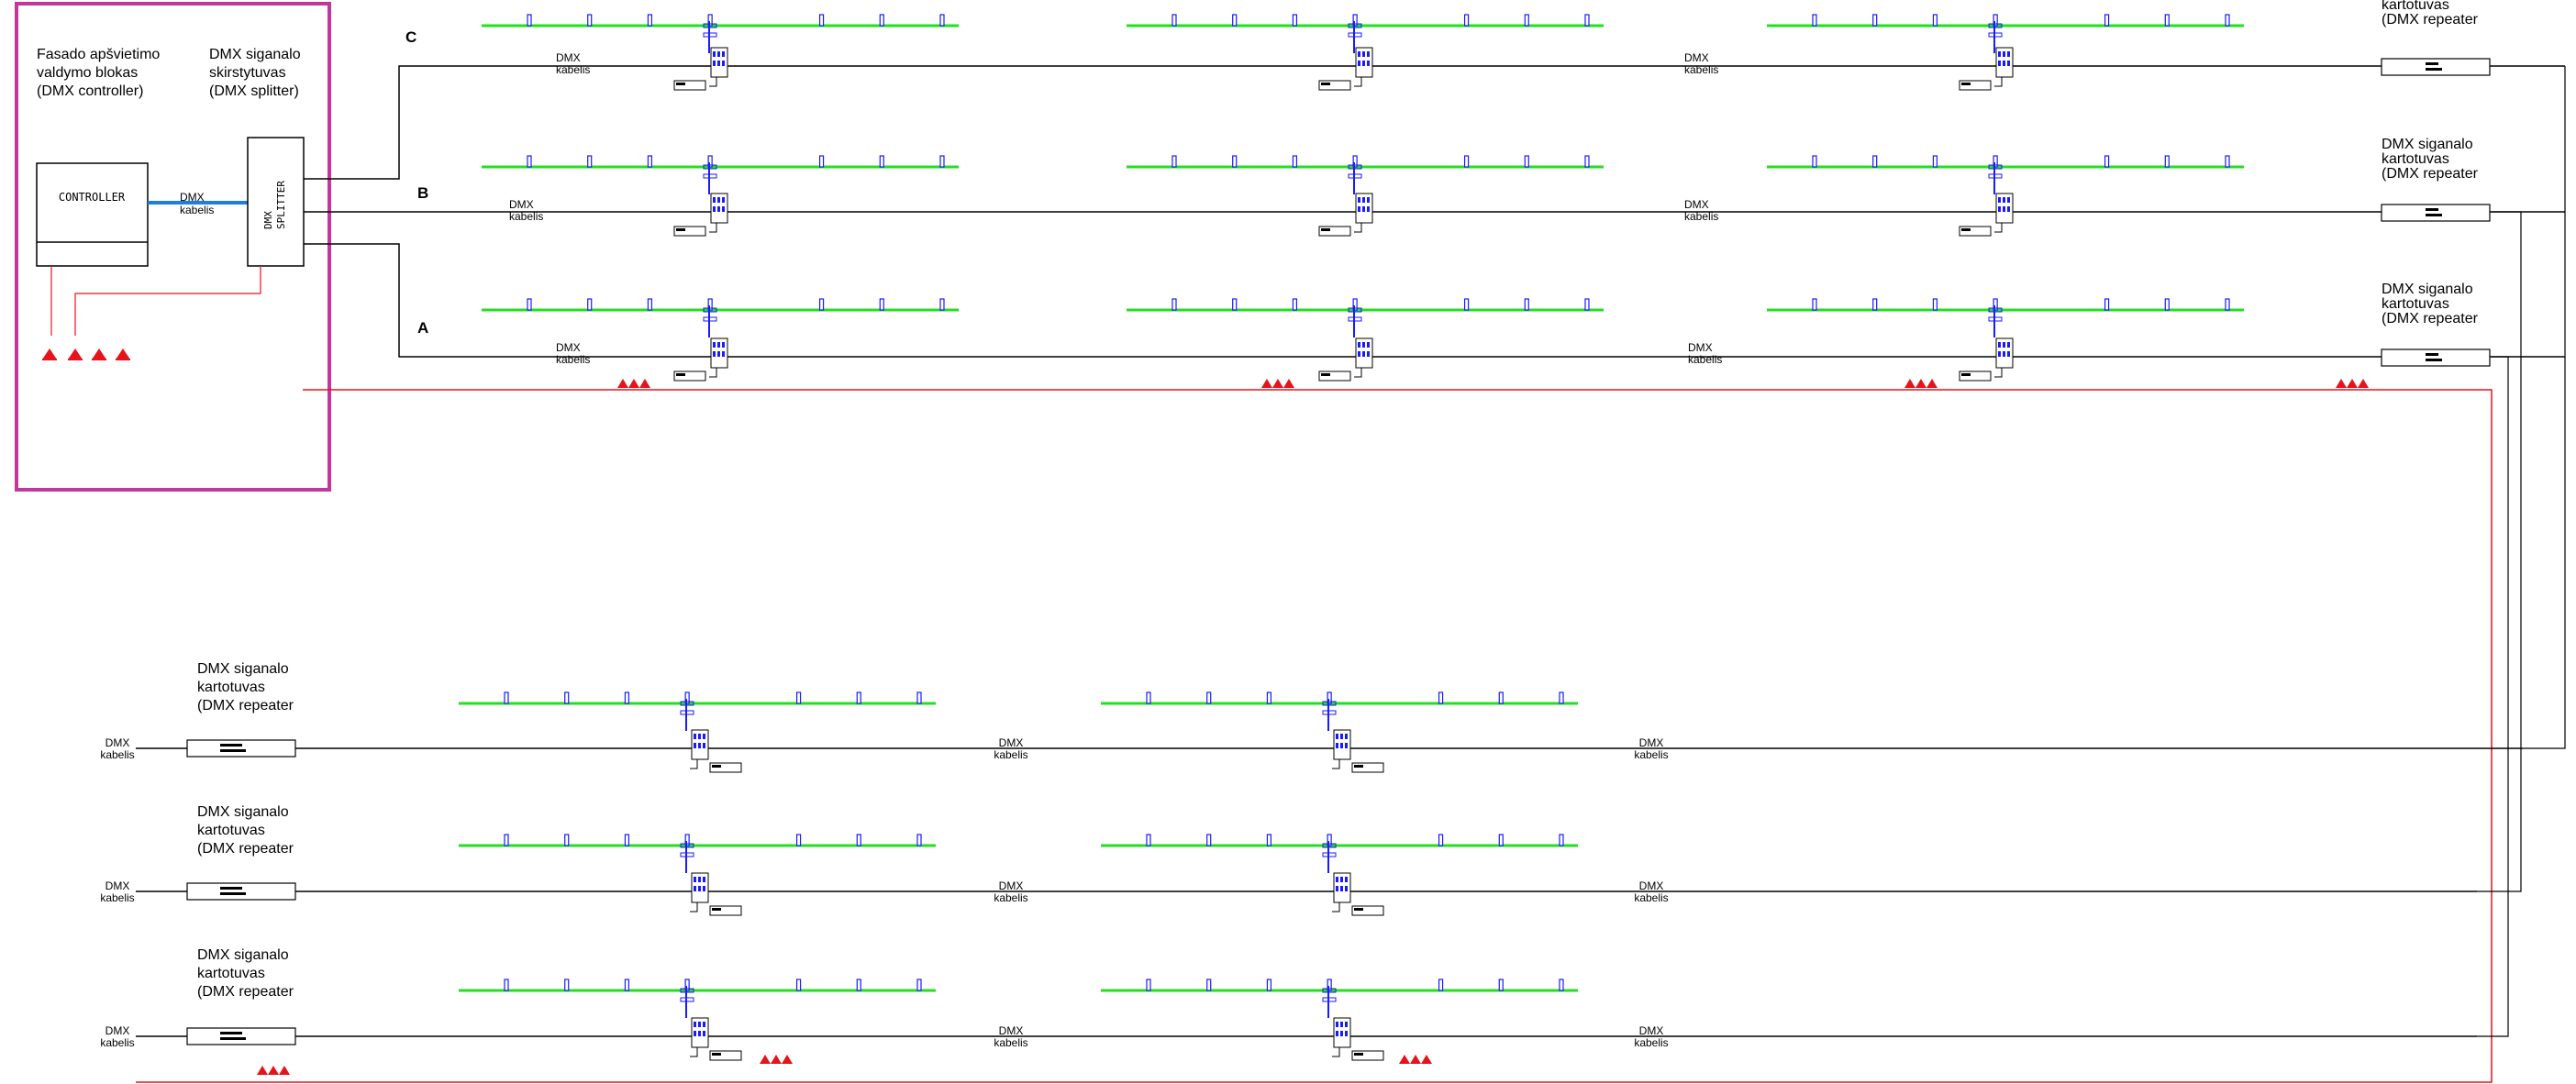 Image resolution: width=2576 pixels, height=1084 pixels. Describe the element at coordinates (573, 359) in the screenshot. I see `cable-label-upper-4-b: kabelis` at that location.